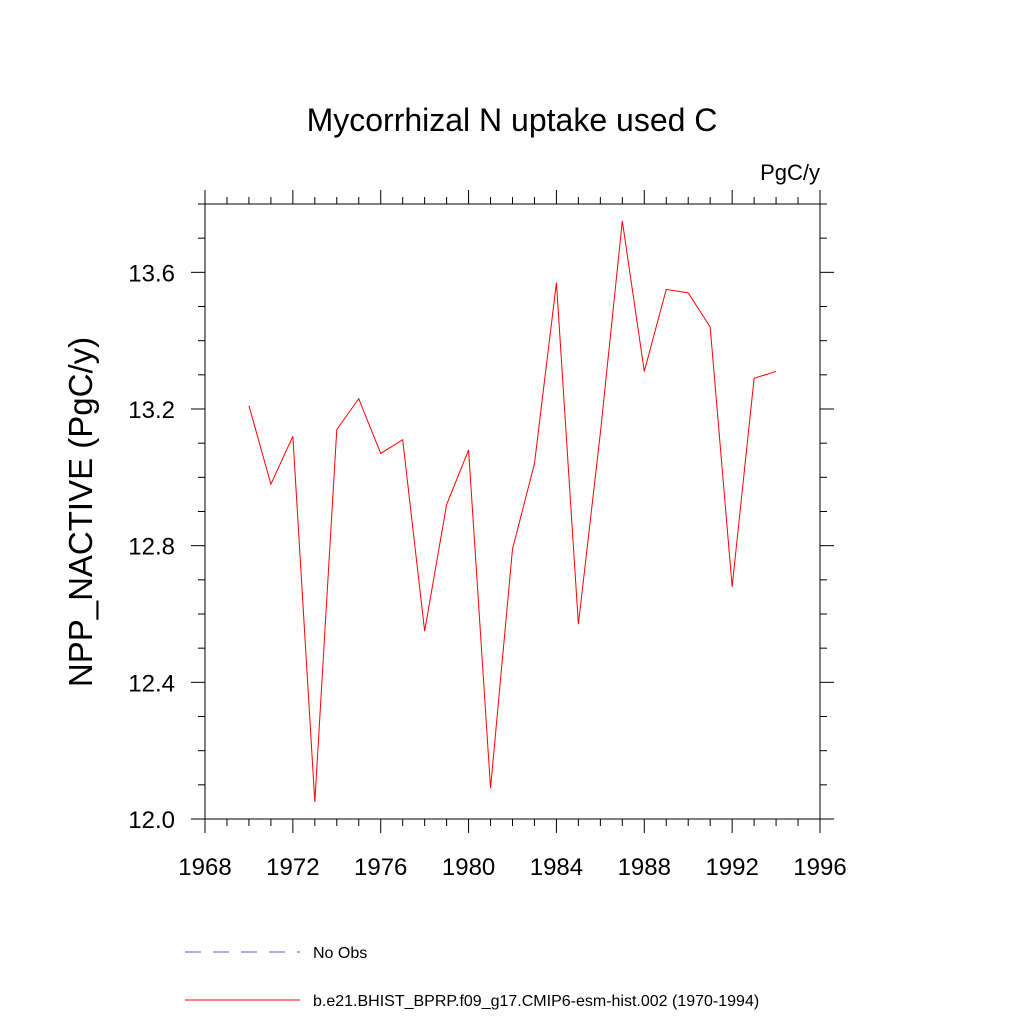  Describe the element at coordinates (151, 410) in the screenshot. I see `y-tick-label: 13.2` at that location.